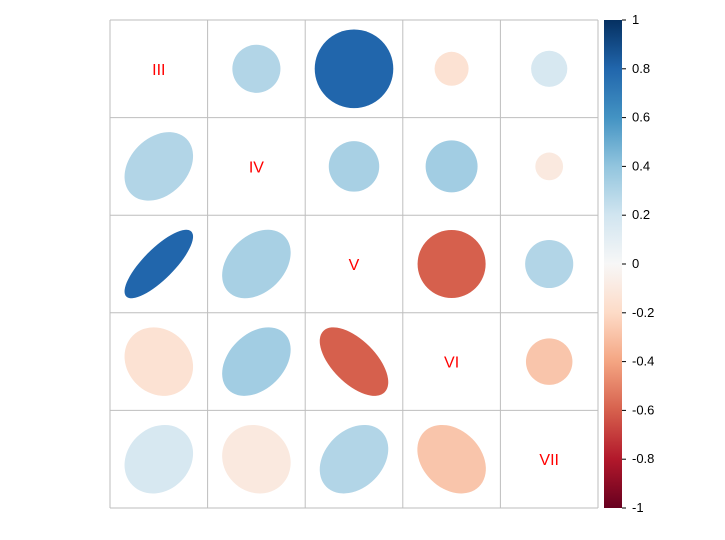  I want to click on colorbar-tick-label: -1, so click(638, 507).